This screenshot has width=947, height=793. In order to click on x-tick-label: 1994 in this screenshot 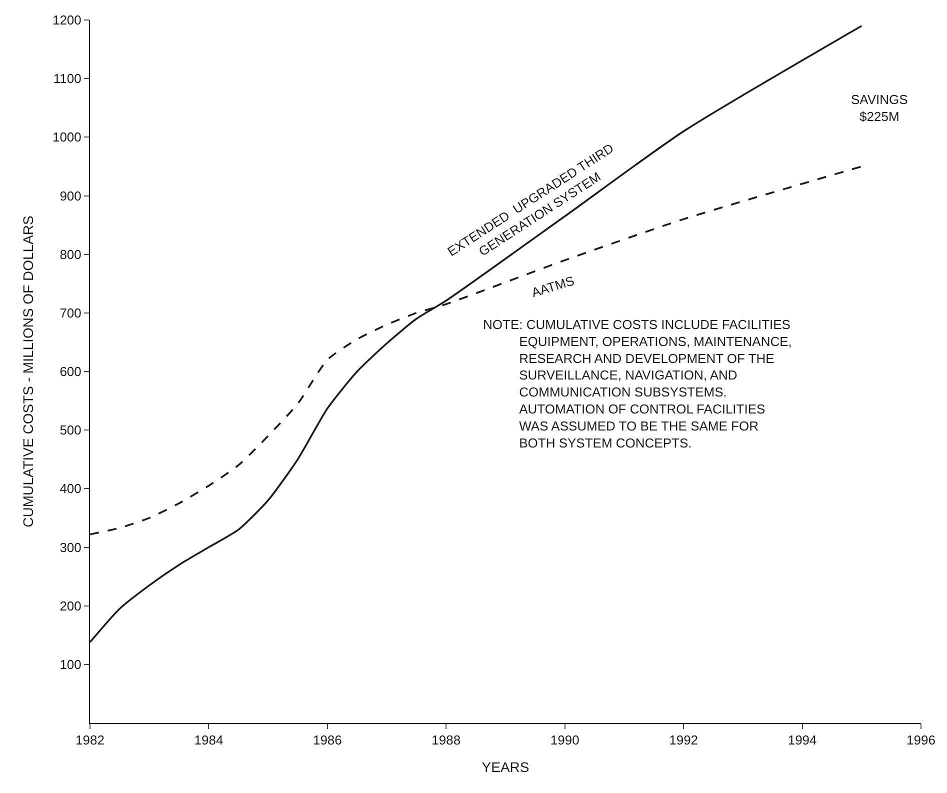, I will do `click(802, 740)`.